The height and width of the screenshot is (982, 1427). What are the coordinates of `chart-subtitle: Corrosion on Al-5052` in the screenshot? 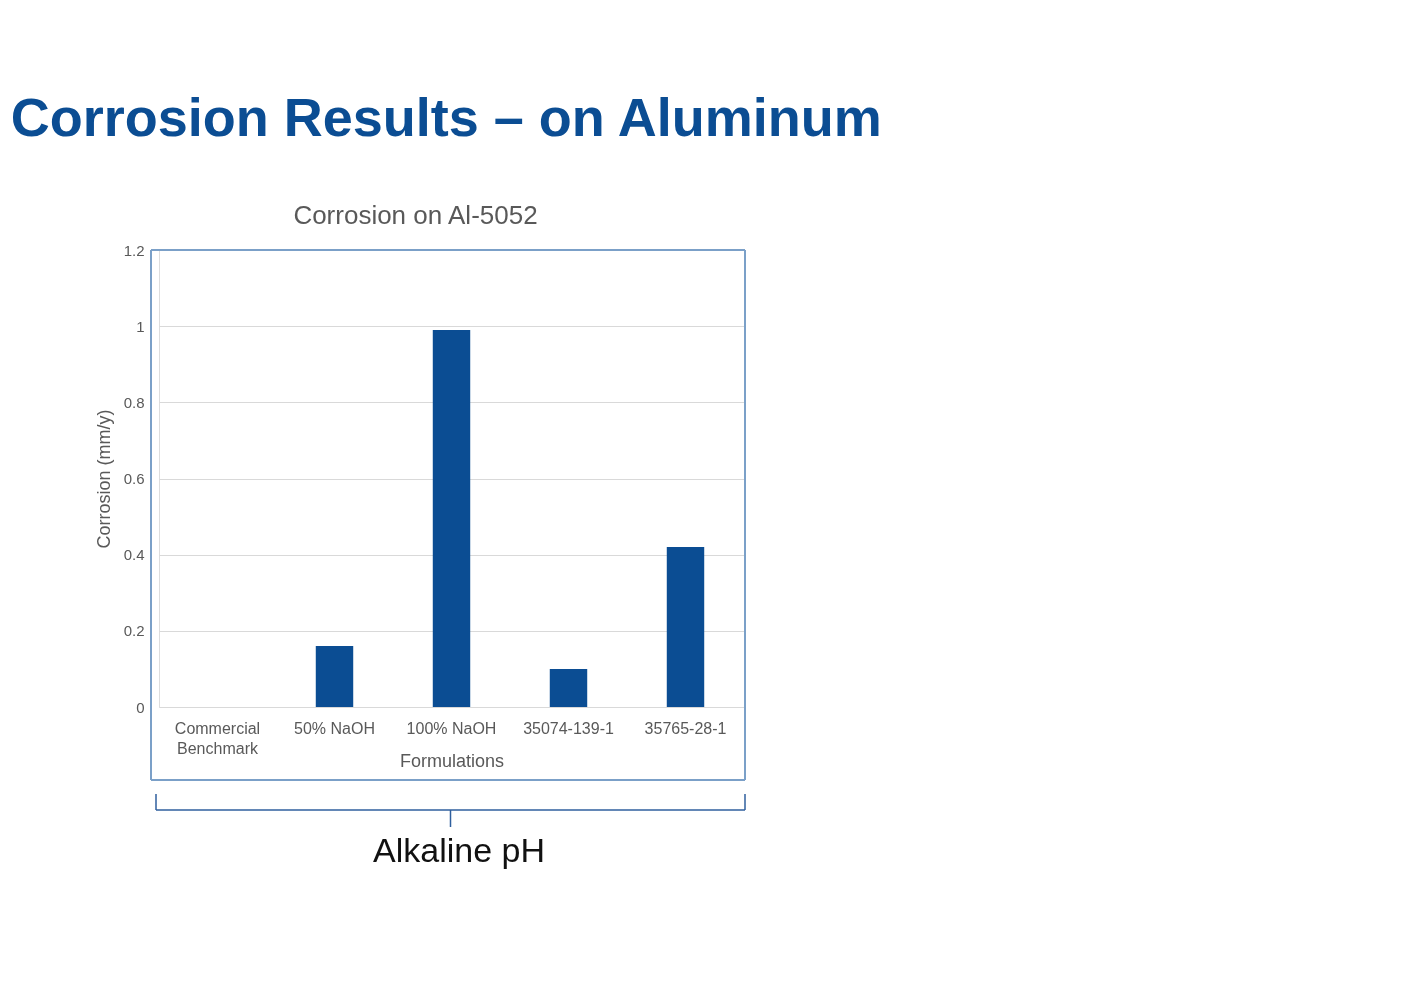 It's located at (415, 215).